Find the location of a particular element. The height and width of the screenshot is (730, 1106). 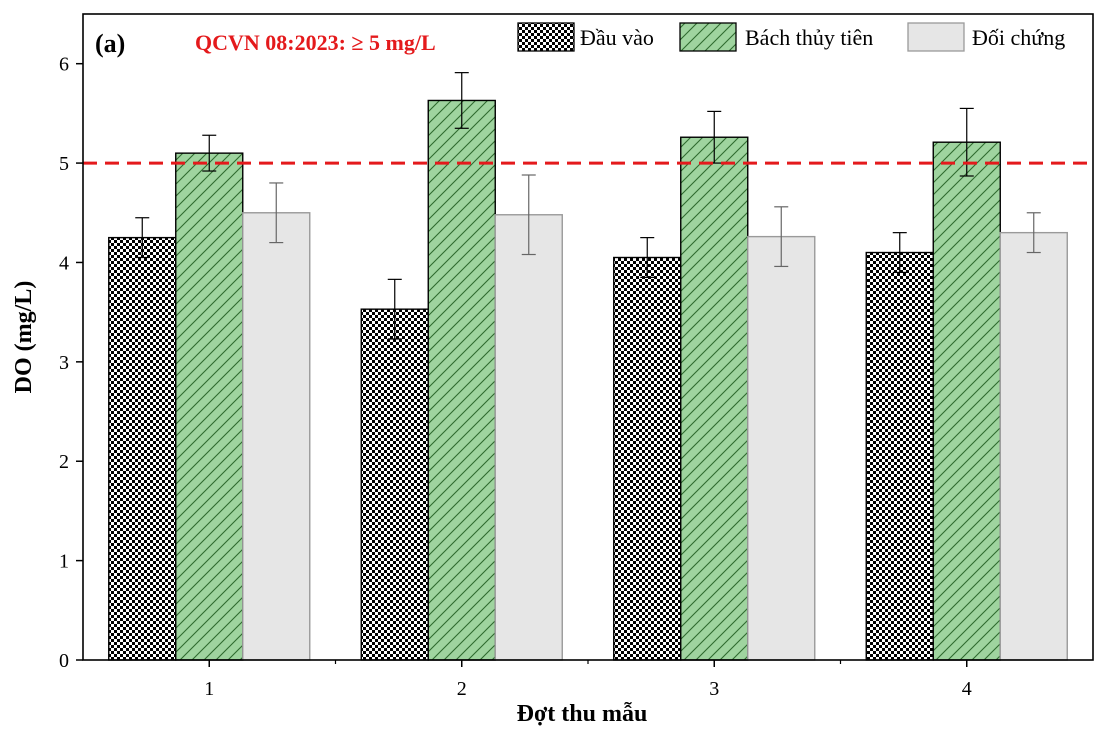

x-tick-label: 3 is located at coordinates (714, 689).